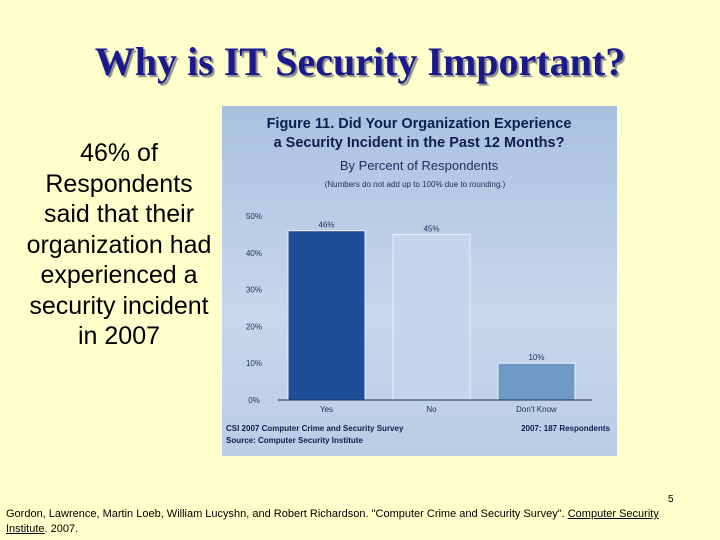 This screenshot has width=720, height=540. What do you see at coordinates (254, 400) in the screenshot?
I see `y-tick-label: 0%` at bounding box center [254, 400].